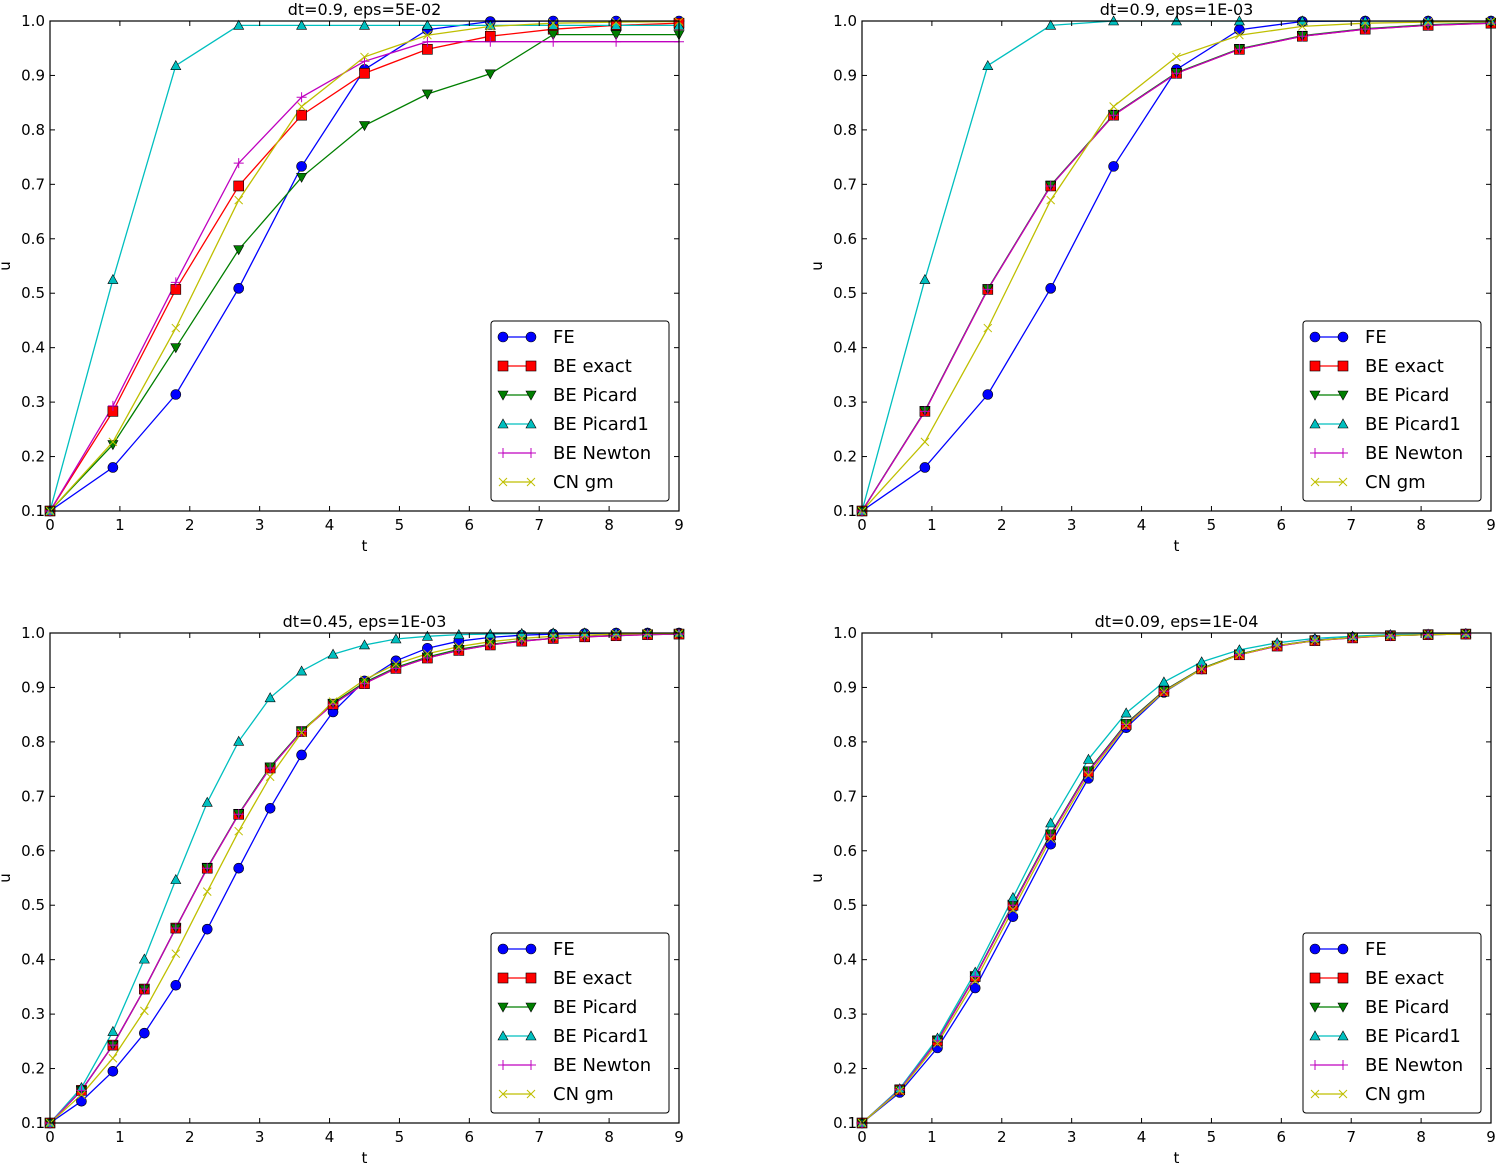 Image resolution: width=1496 pixels, height=1164 pixels. Describe the element at coordinates (845, 796) in the screenshot. I see `y-tick-label: 0.7` at that location.